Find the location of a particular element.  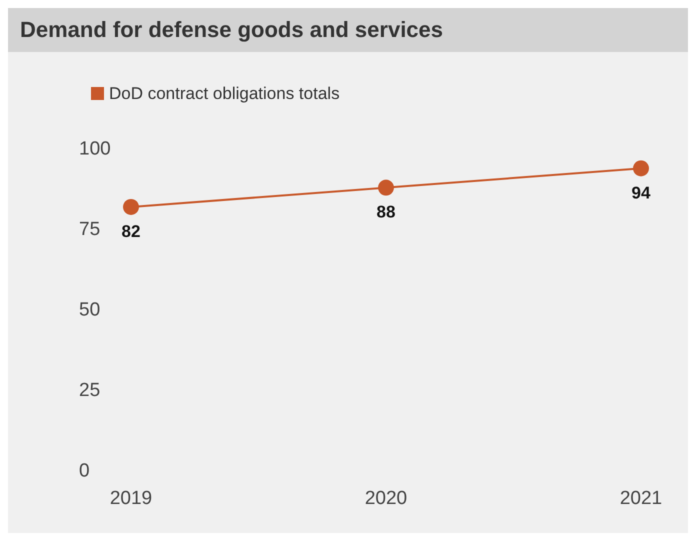

y-tick-label: 0 is located at coordinates (84, 471).